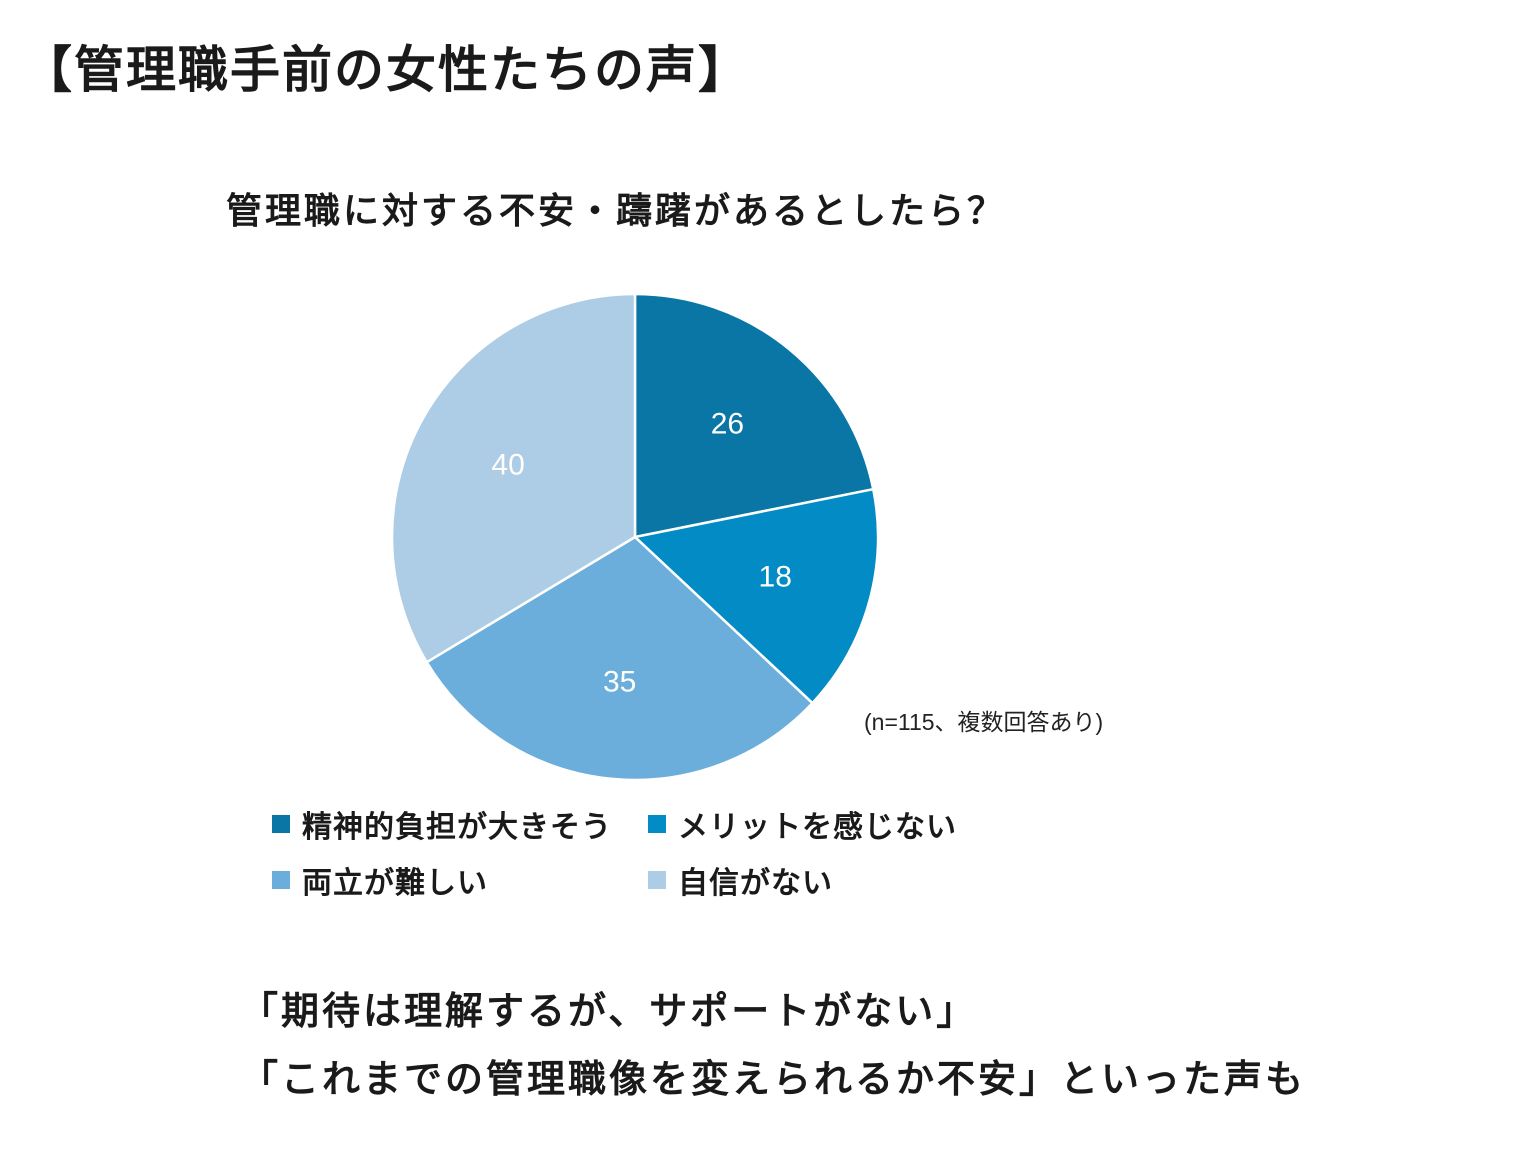  I want to click on legend-label: 両立が難しい, so click(395, 883).